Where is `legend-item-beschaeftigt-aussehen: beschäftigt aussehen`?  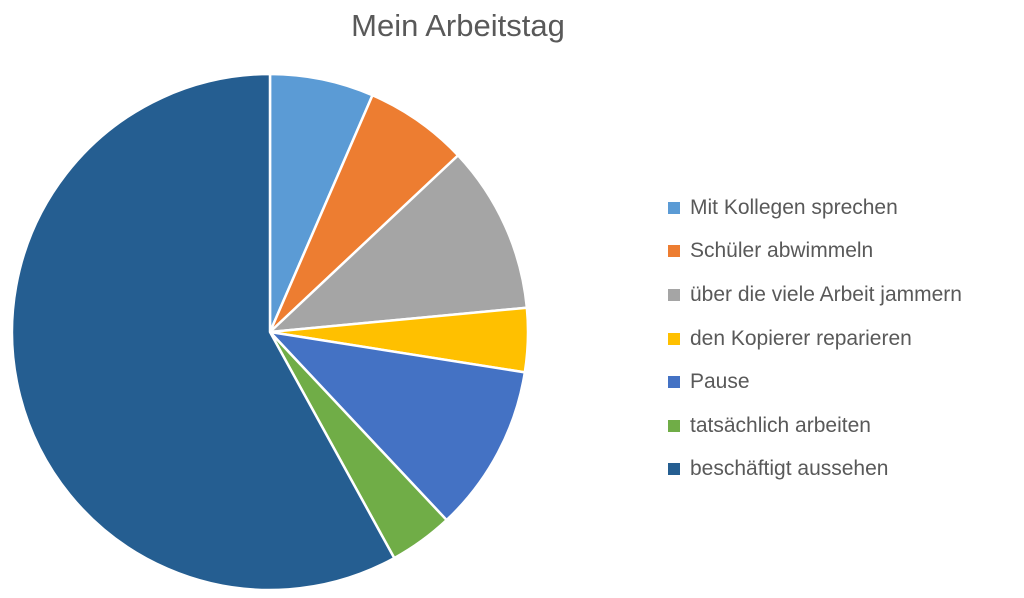 legend-item-beschaeftigt-aussehen: beschäftigt aussehen is located at coordinates (815, 470).